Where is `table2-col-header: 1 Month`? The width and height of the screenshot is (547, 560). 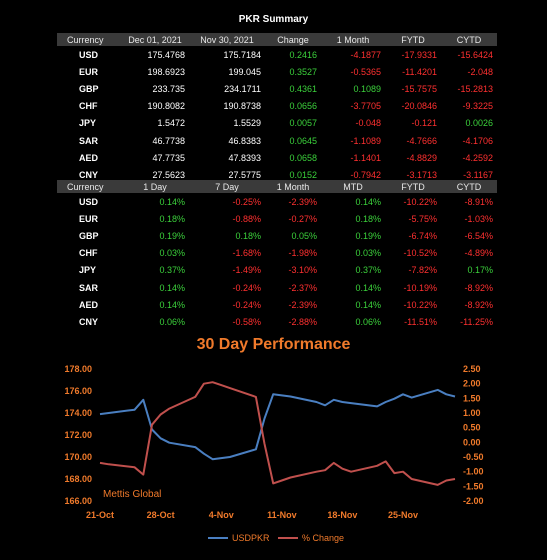 table2-col-header: 1 Month is located at coordinates (293, 186).